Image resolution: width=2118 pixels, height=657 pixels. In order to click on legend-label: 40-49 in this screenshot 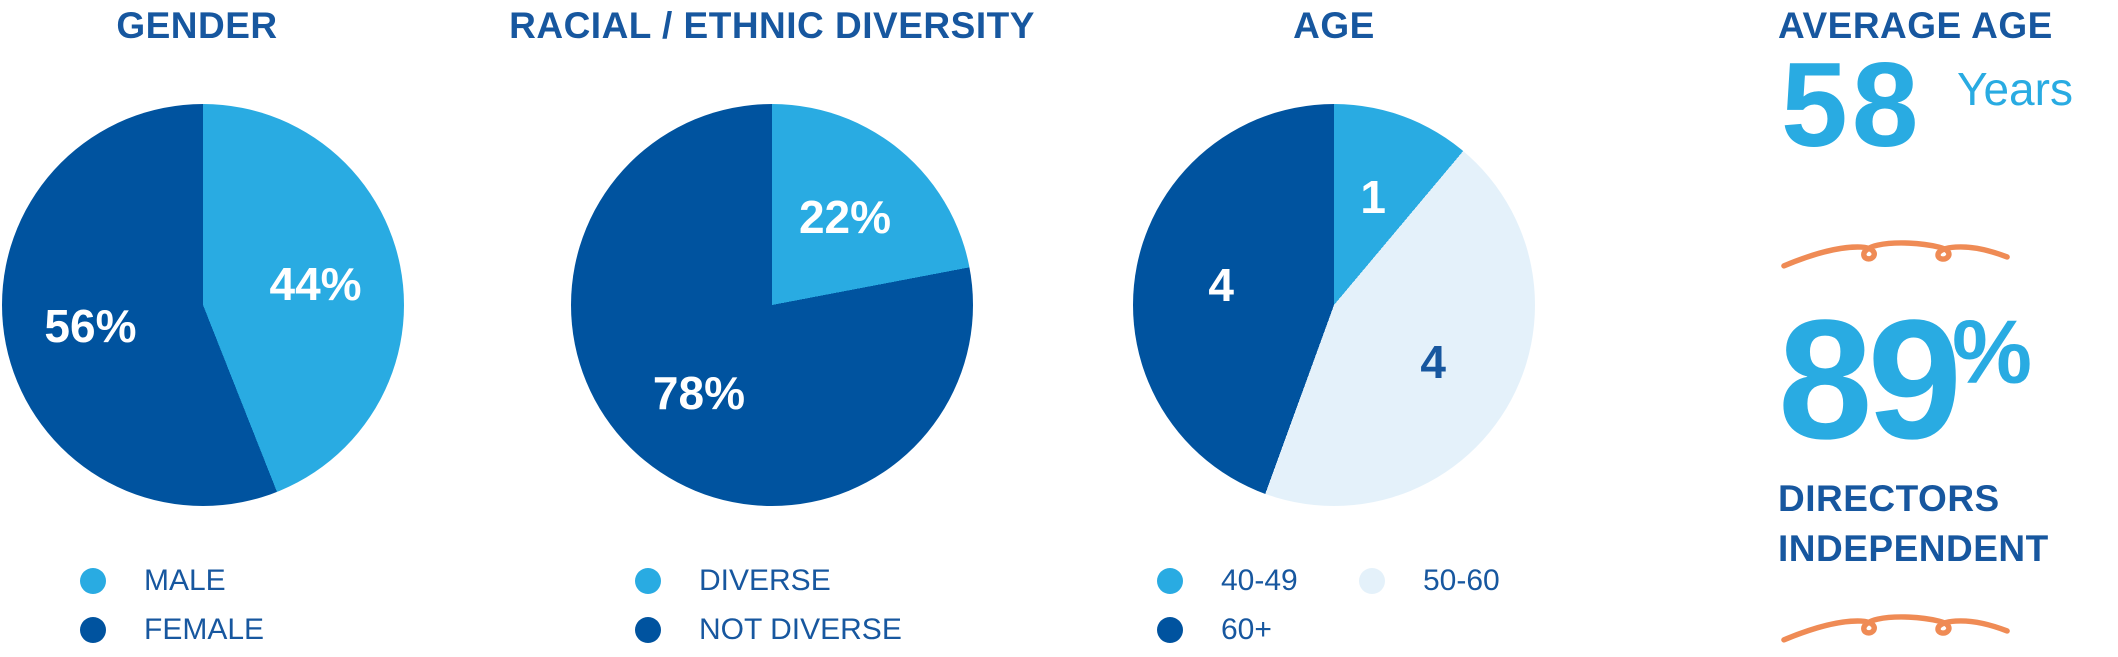, I will do `click(1259, 580)`.